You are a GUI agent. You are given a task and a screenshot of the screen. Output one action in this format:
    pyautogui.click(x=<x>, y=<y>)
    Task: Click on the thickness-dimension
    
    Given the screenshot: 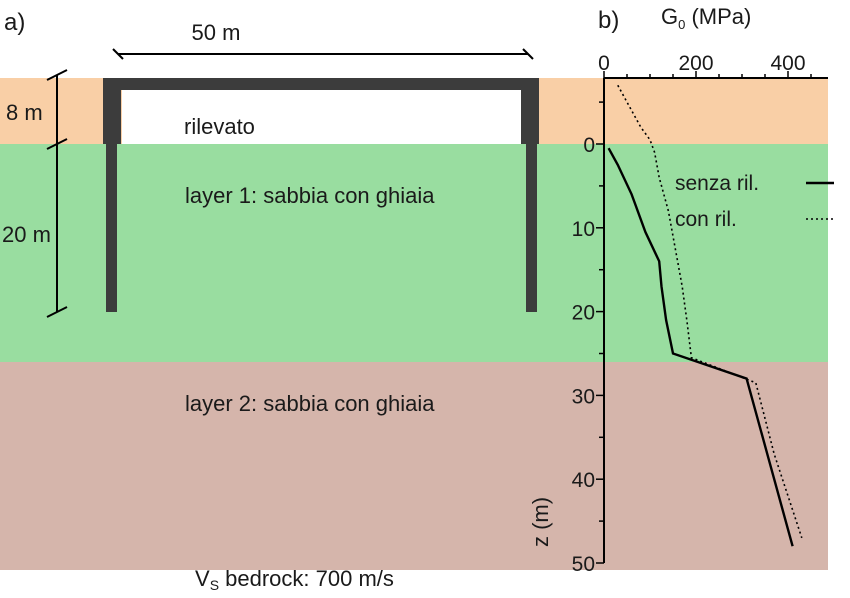 What is the action you would take?
    pyautogui.click(x=57, y=193)
    